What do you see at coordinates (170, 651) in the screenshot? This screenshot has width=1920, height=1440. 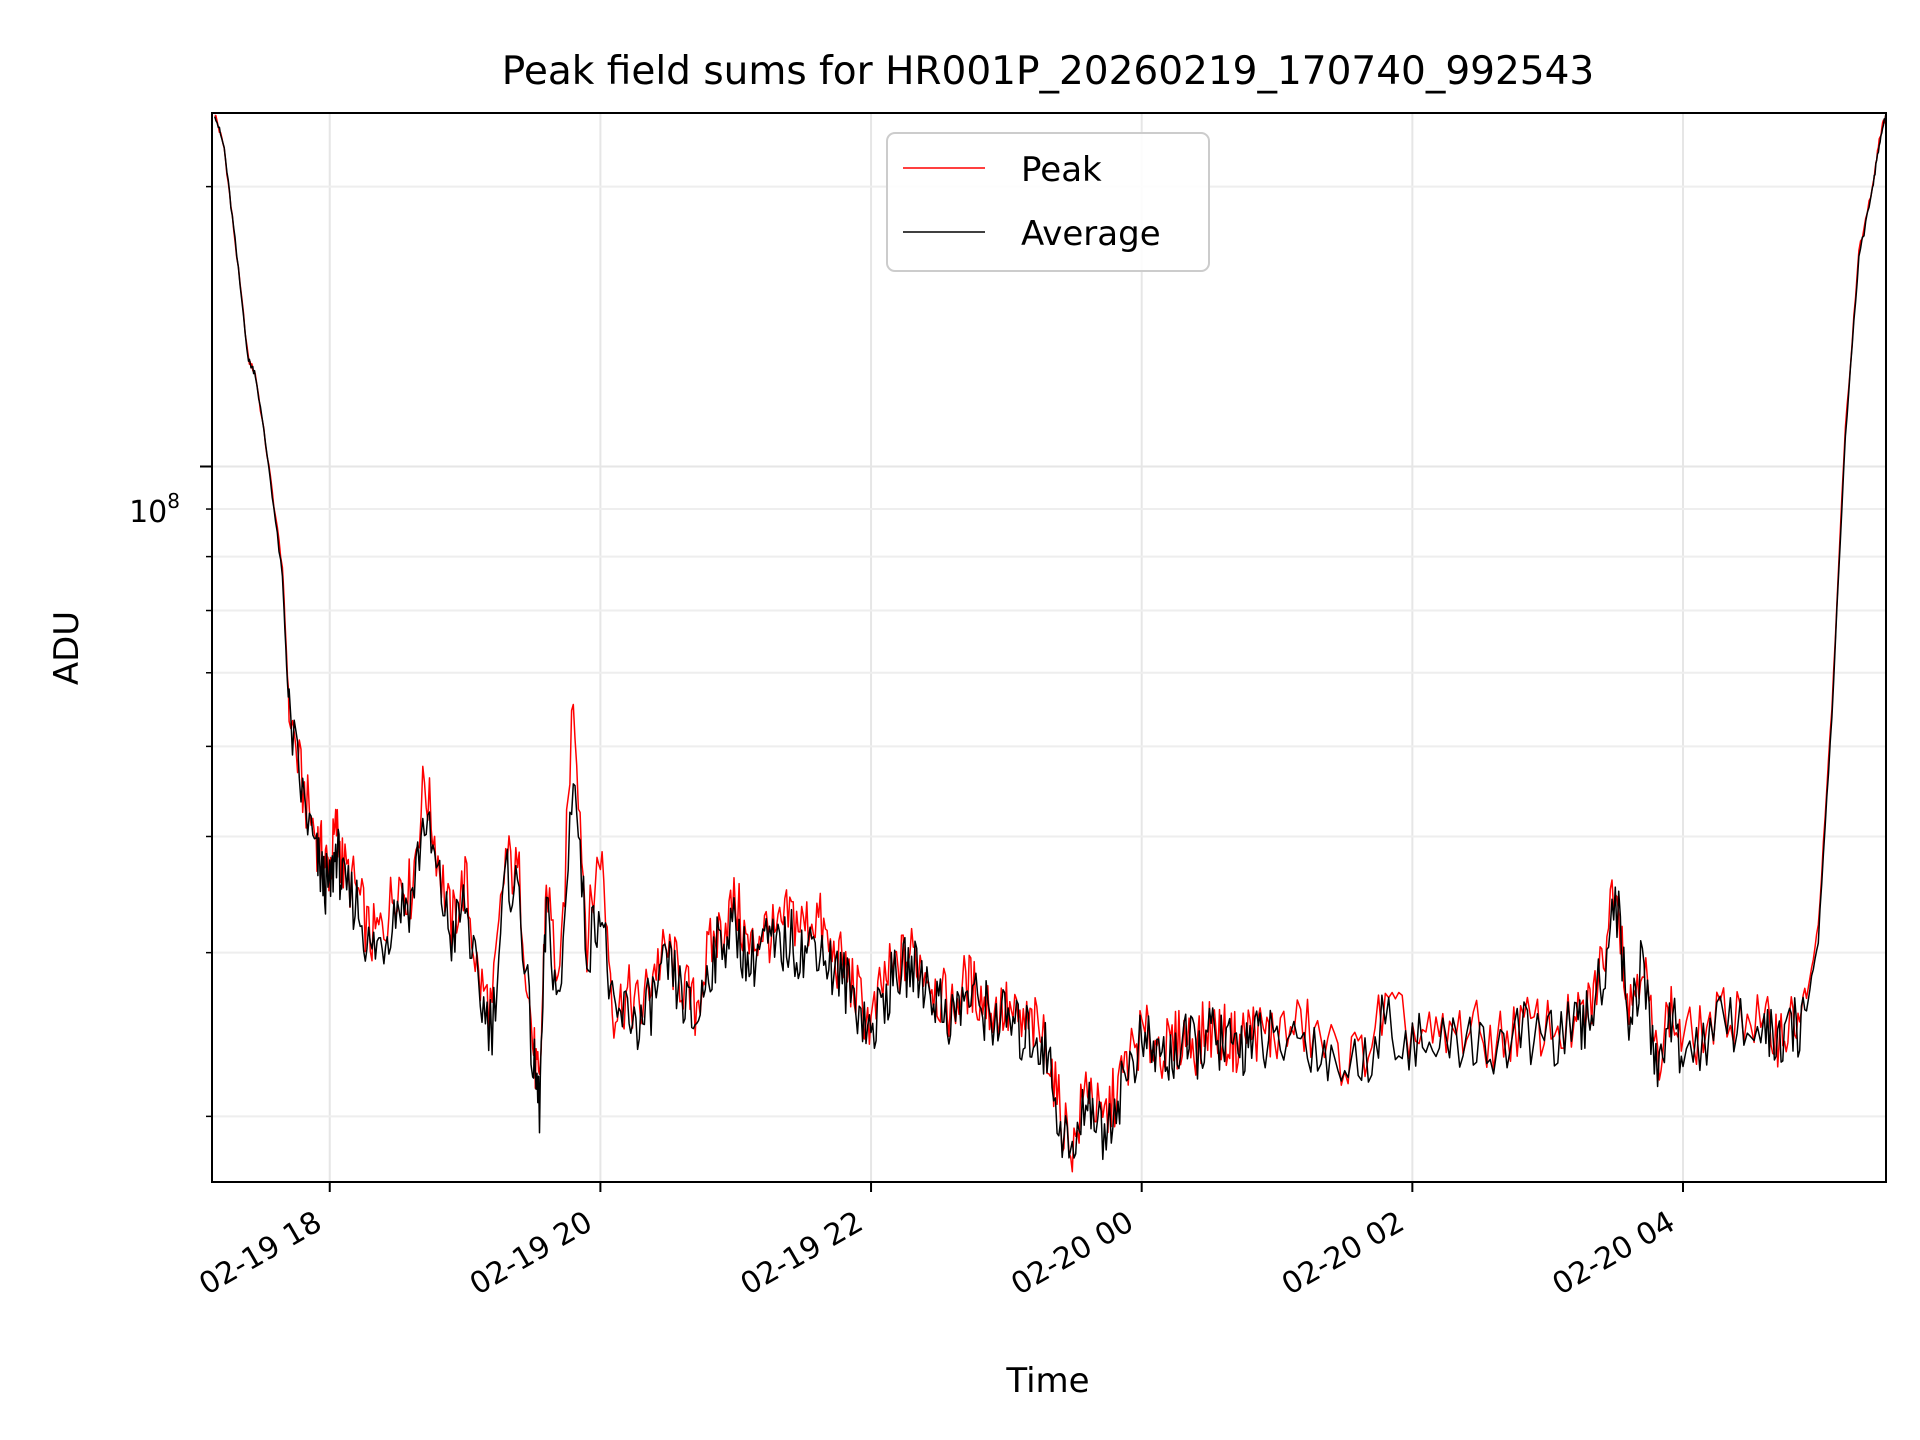 I see `y-axis: 108` at bounding box center [170, 651].